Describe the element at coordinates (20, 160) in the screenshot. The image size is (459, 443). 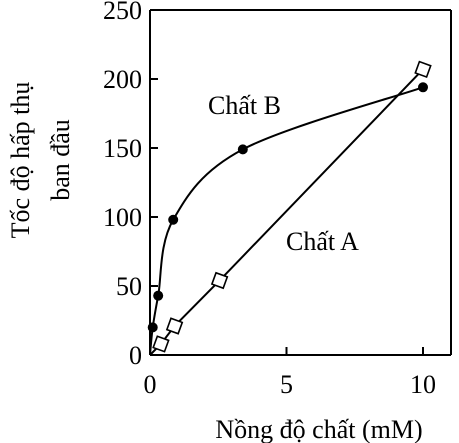
I see `y-axis-title-line1: Tốc độ hấp thụ` at that location.